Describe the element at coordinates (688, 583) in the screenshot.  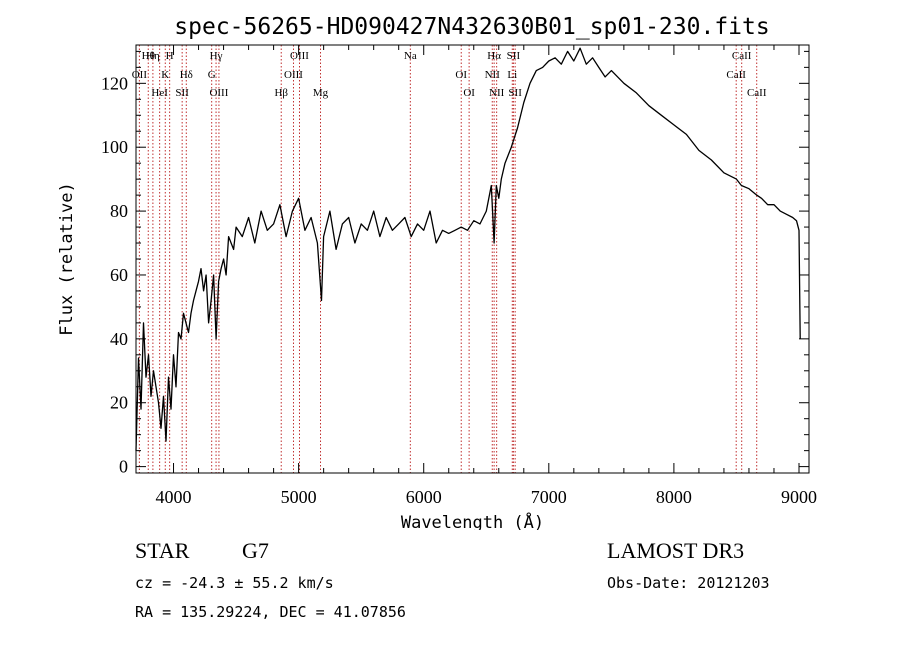
I see `observation-date: Obs-Date: 20121203` at that location.